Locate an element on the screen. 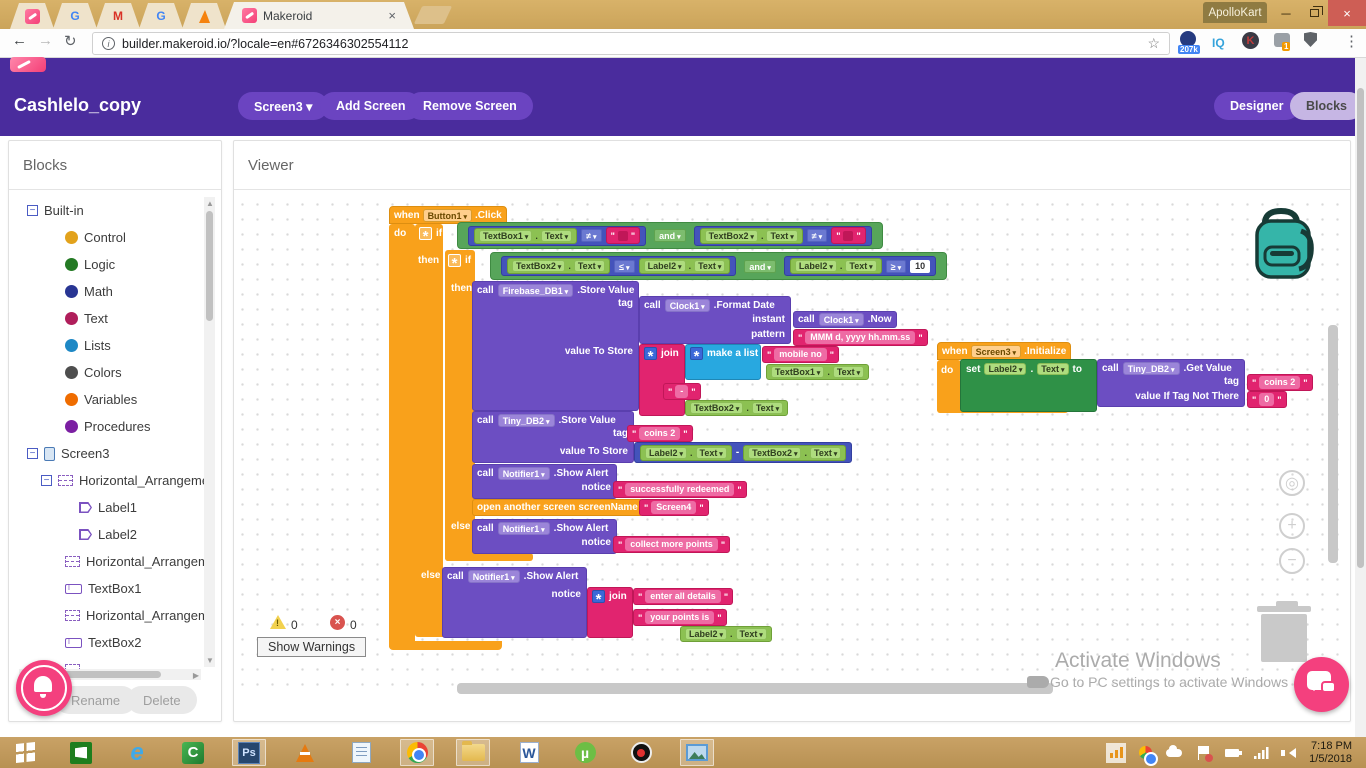 The height and width of the screenshot is (768, 1366). page-scrollbar is located at coordinates (1360, 397).